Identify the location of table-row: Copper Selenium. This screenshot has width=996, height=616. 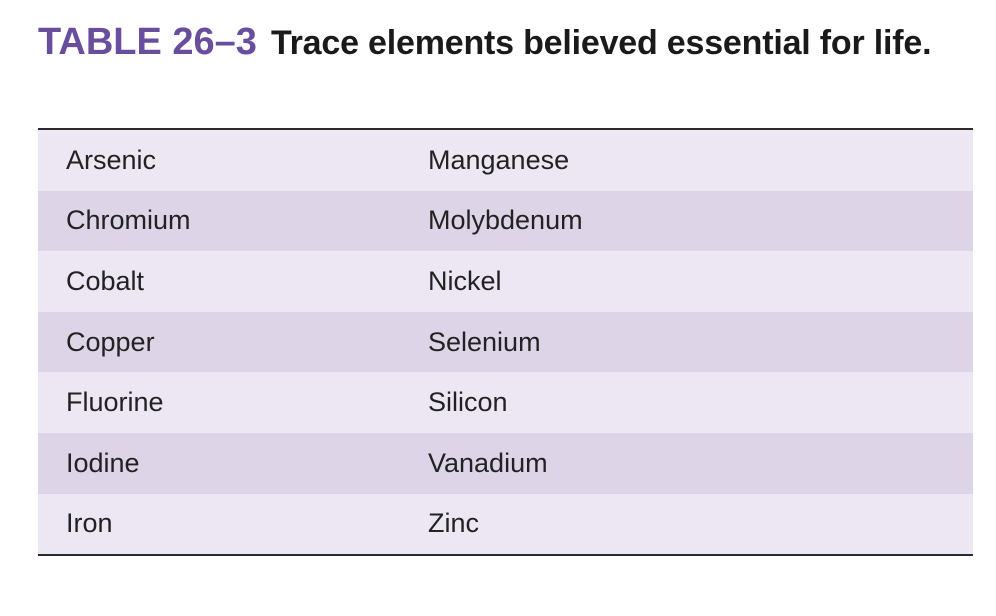
(505, 342).